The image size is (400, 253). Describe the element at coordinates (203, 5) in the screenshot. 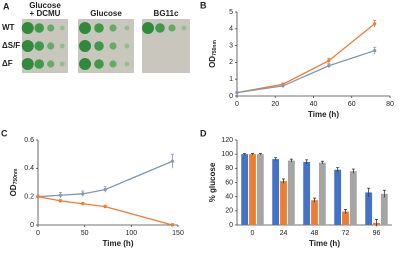

I see `panel-label: B` at that location.